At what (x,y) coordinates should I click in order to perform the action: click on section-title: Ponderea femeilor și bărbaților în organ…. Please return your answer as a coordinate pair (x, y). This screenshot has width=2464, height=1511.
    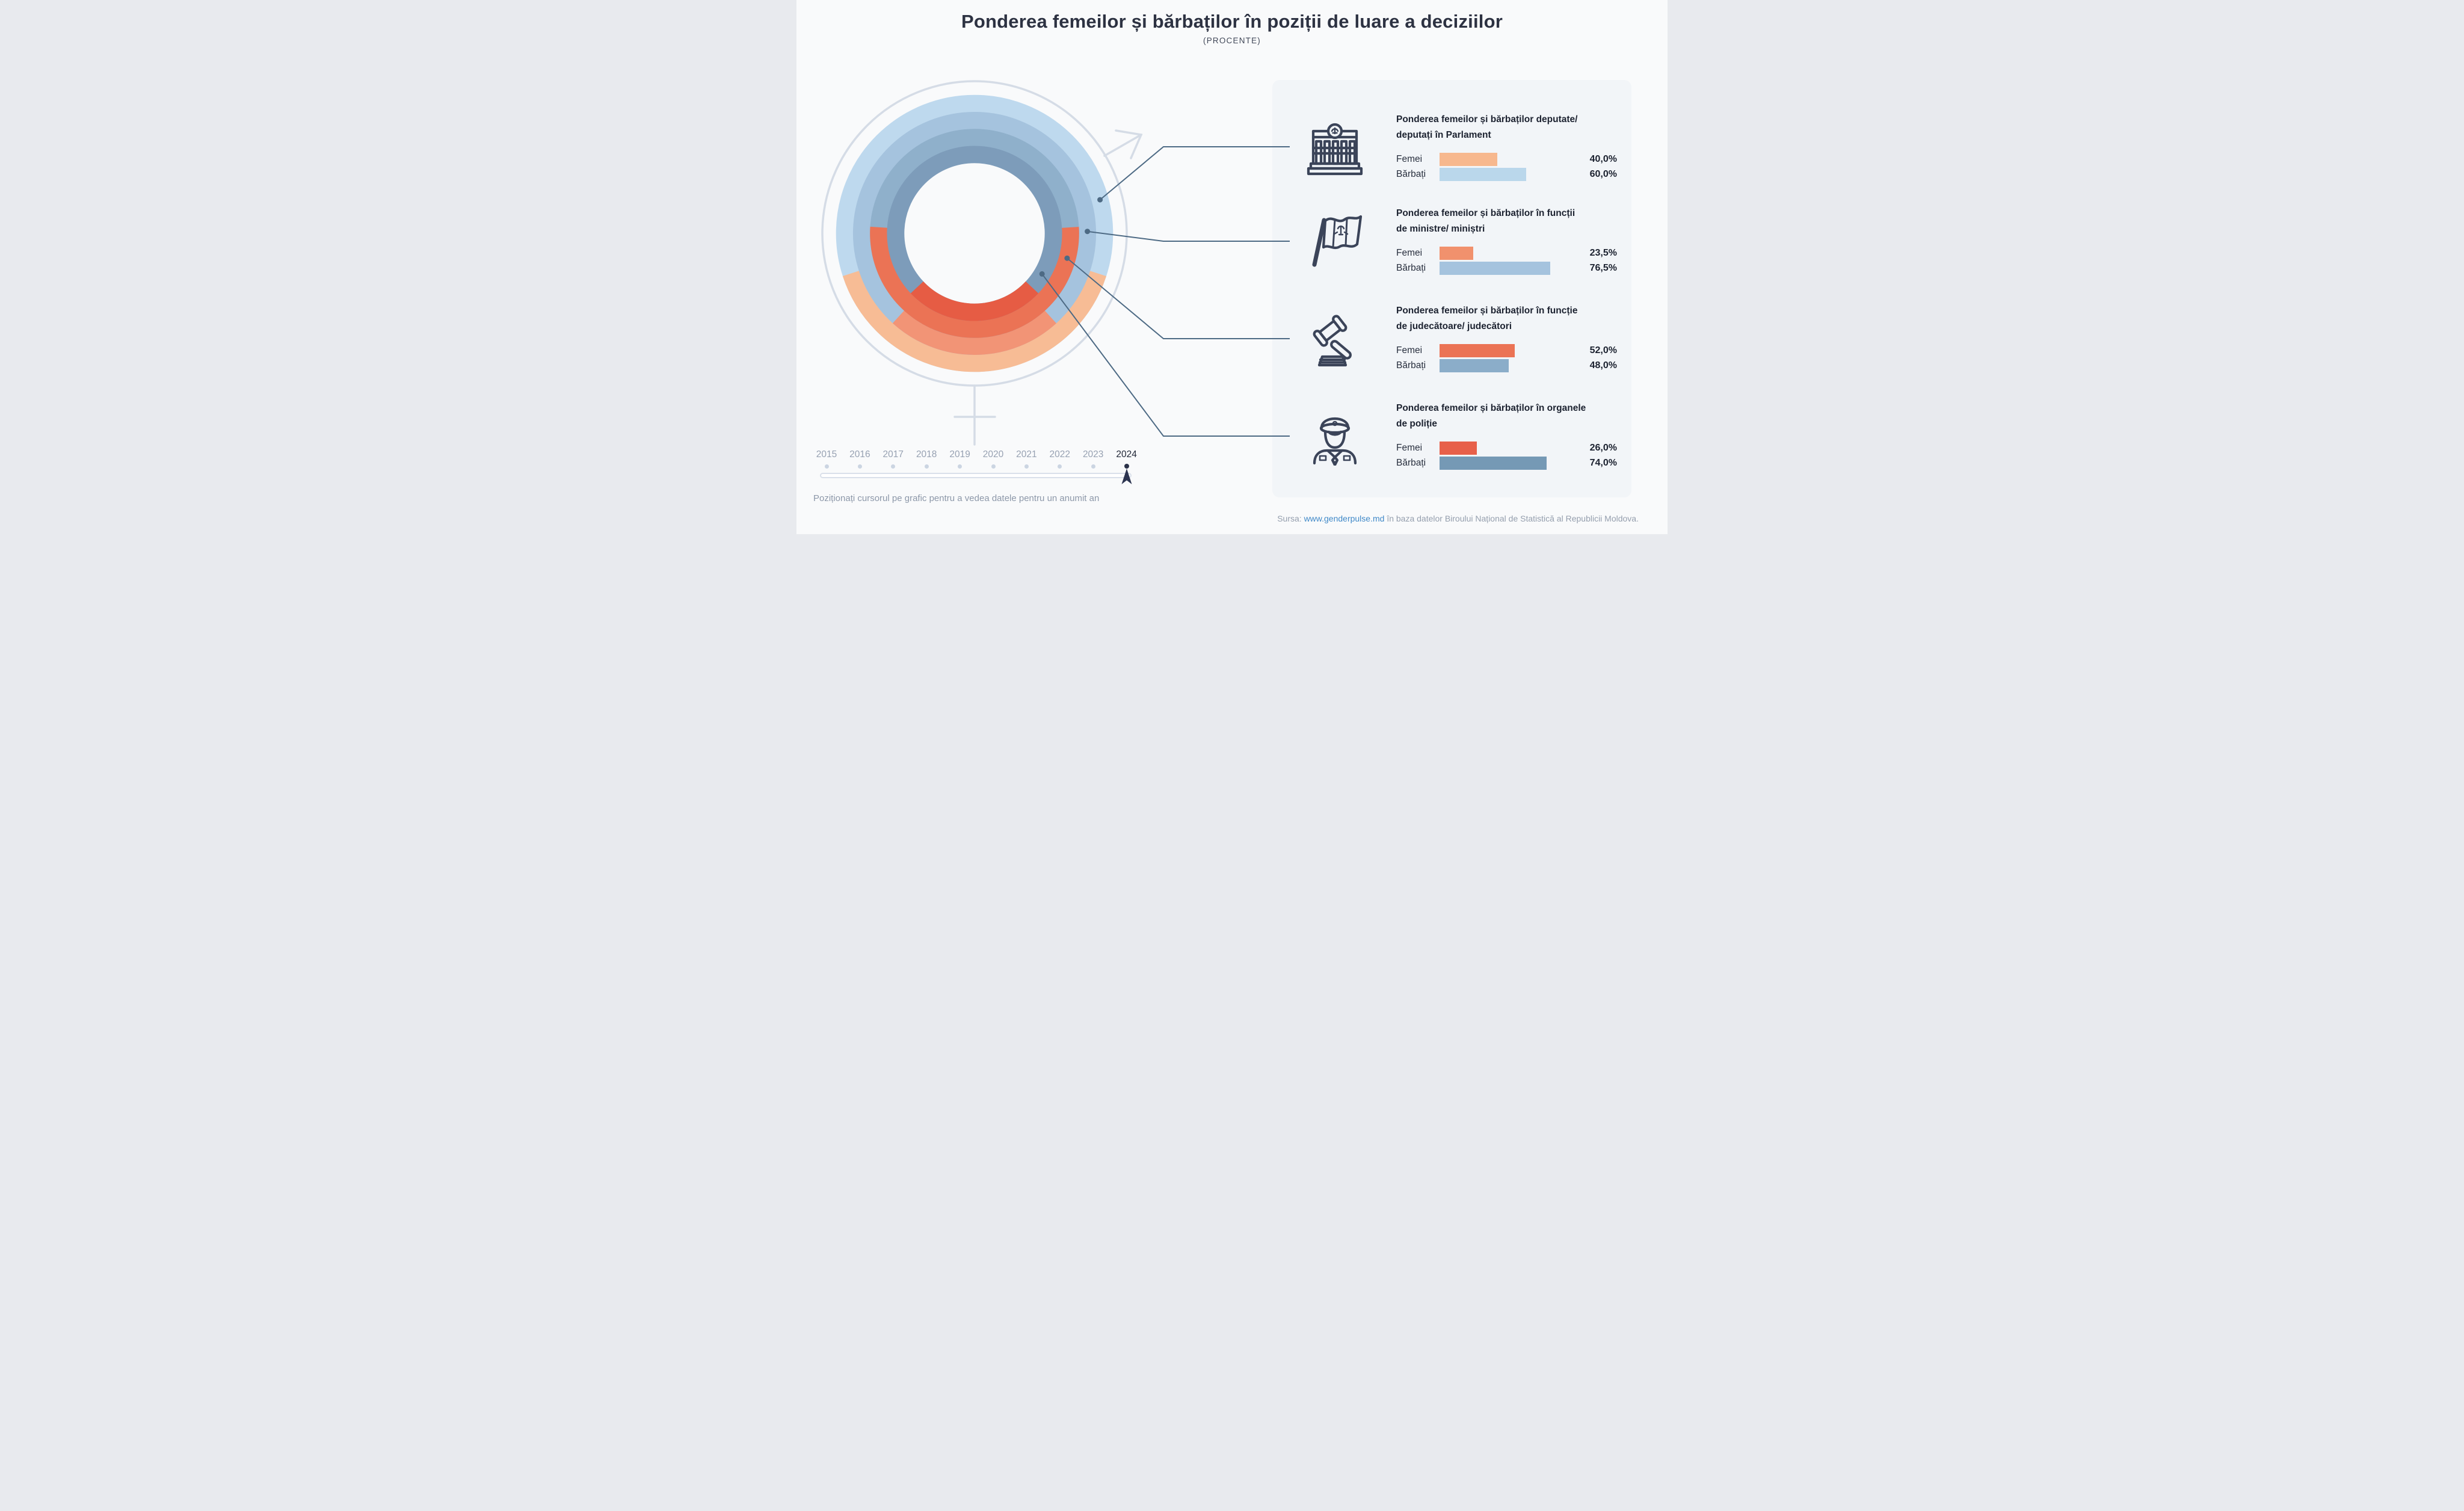
    Looking at the image, I should click on (1511, 416).